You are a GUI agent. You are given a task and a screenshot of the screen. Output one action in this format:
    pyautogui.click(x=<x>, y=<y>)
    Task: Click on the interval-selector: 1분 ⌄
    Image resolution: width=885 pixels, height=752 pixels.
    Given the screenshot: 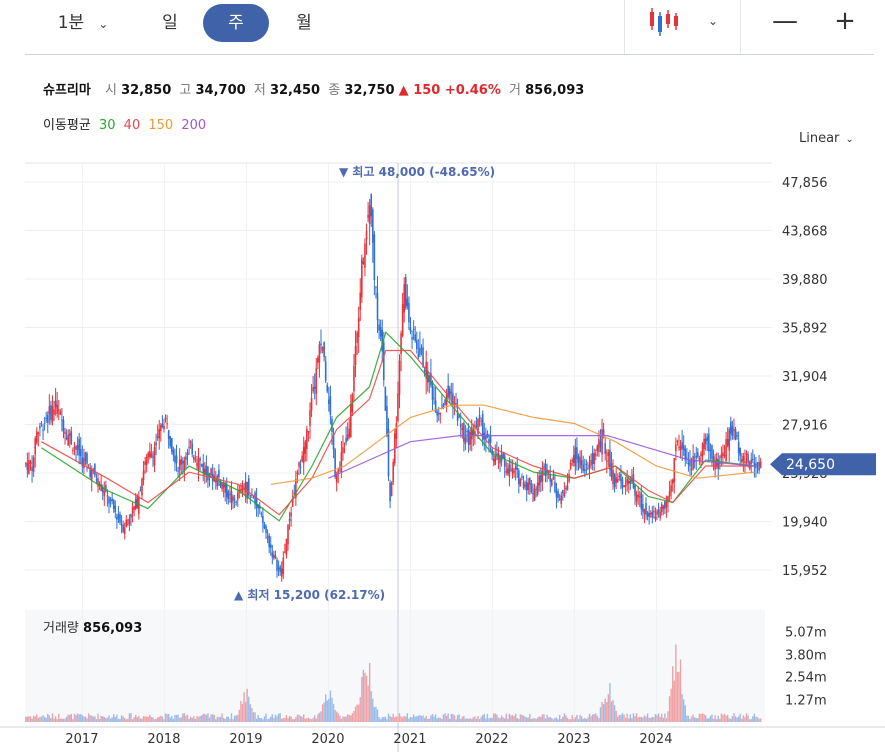 What is the action you would take?
    pyautogui.click(x=83, y=23)
    